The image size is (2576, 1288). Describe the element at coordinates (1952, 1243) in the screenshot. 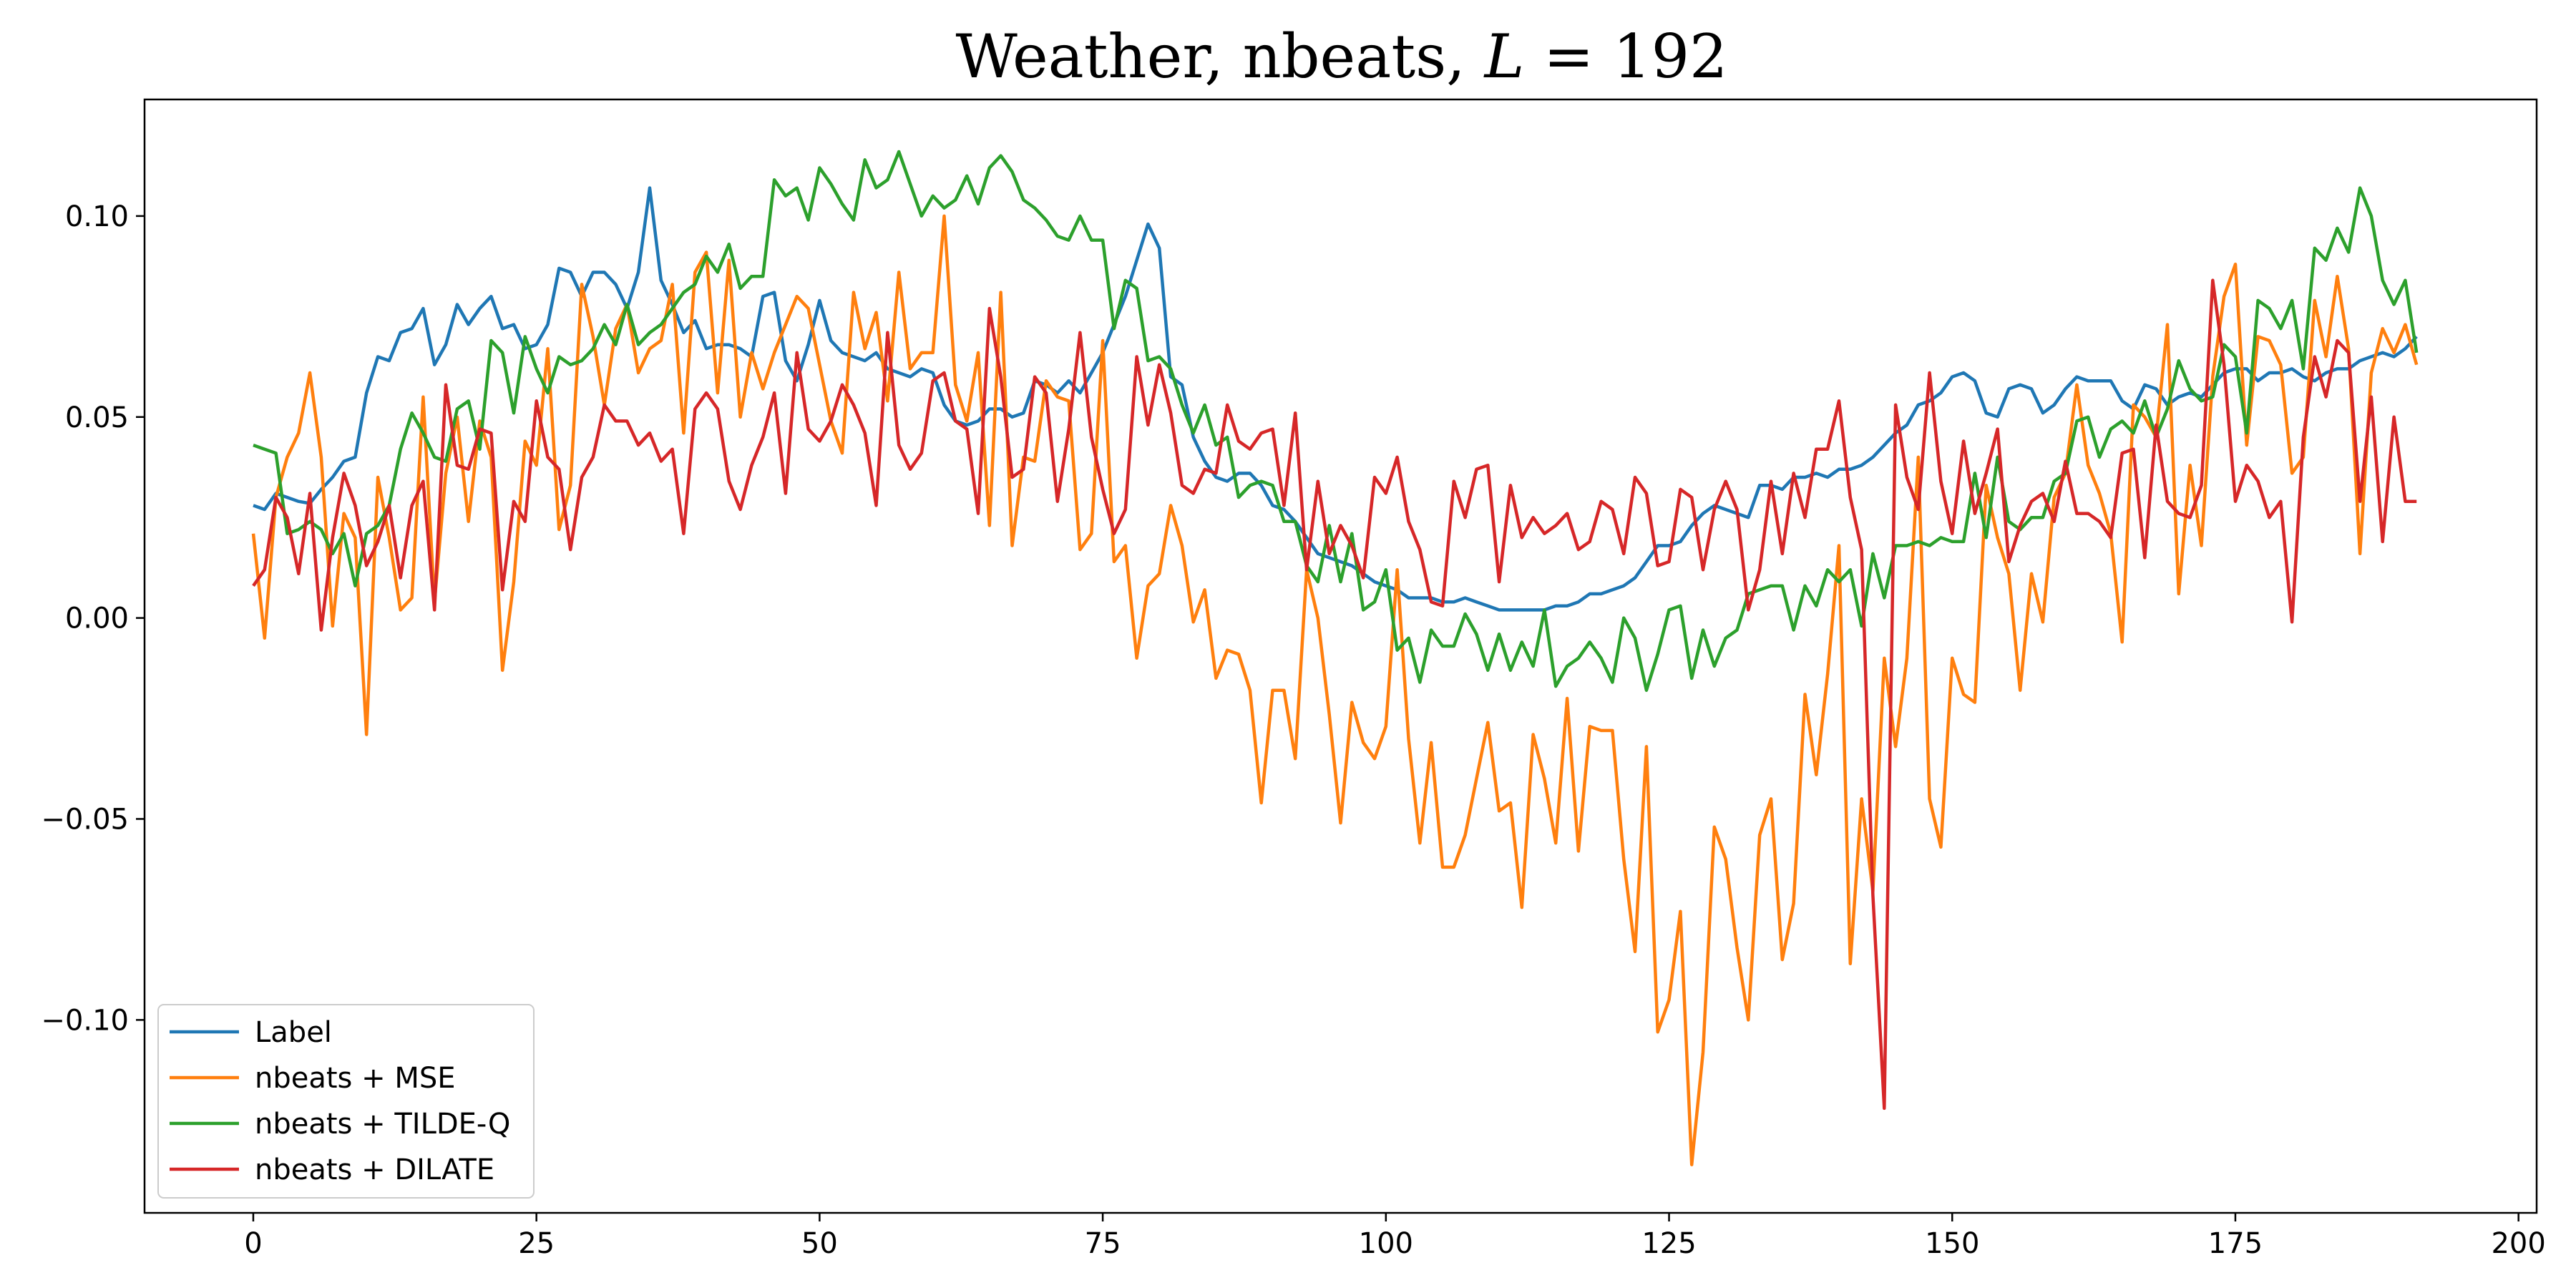

I see `x-tick-label: 150` at that location.